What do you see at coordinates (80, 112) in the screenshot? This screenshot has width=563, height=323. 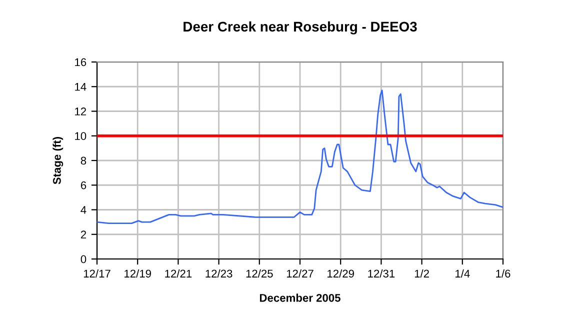 I see `y-tick-label: 12` at bounding box center [80, 112].